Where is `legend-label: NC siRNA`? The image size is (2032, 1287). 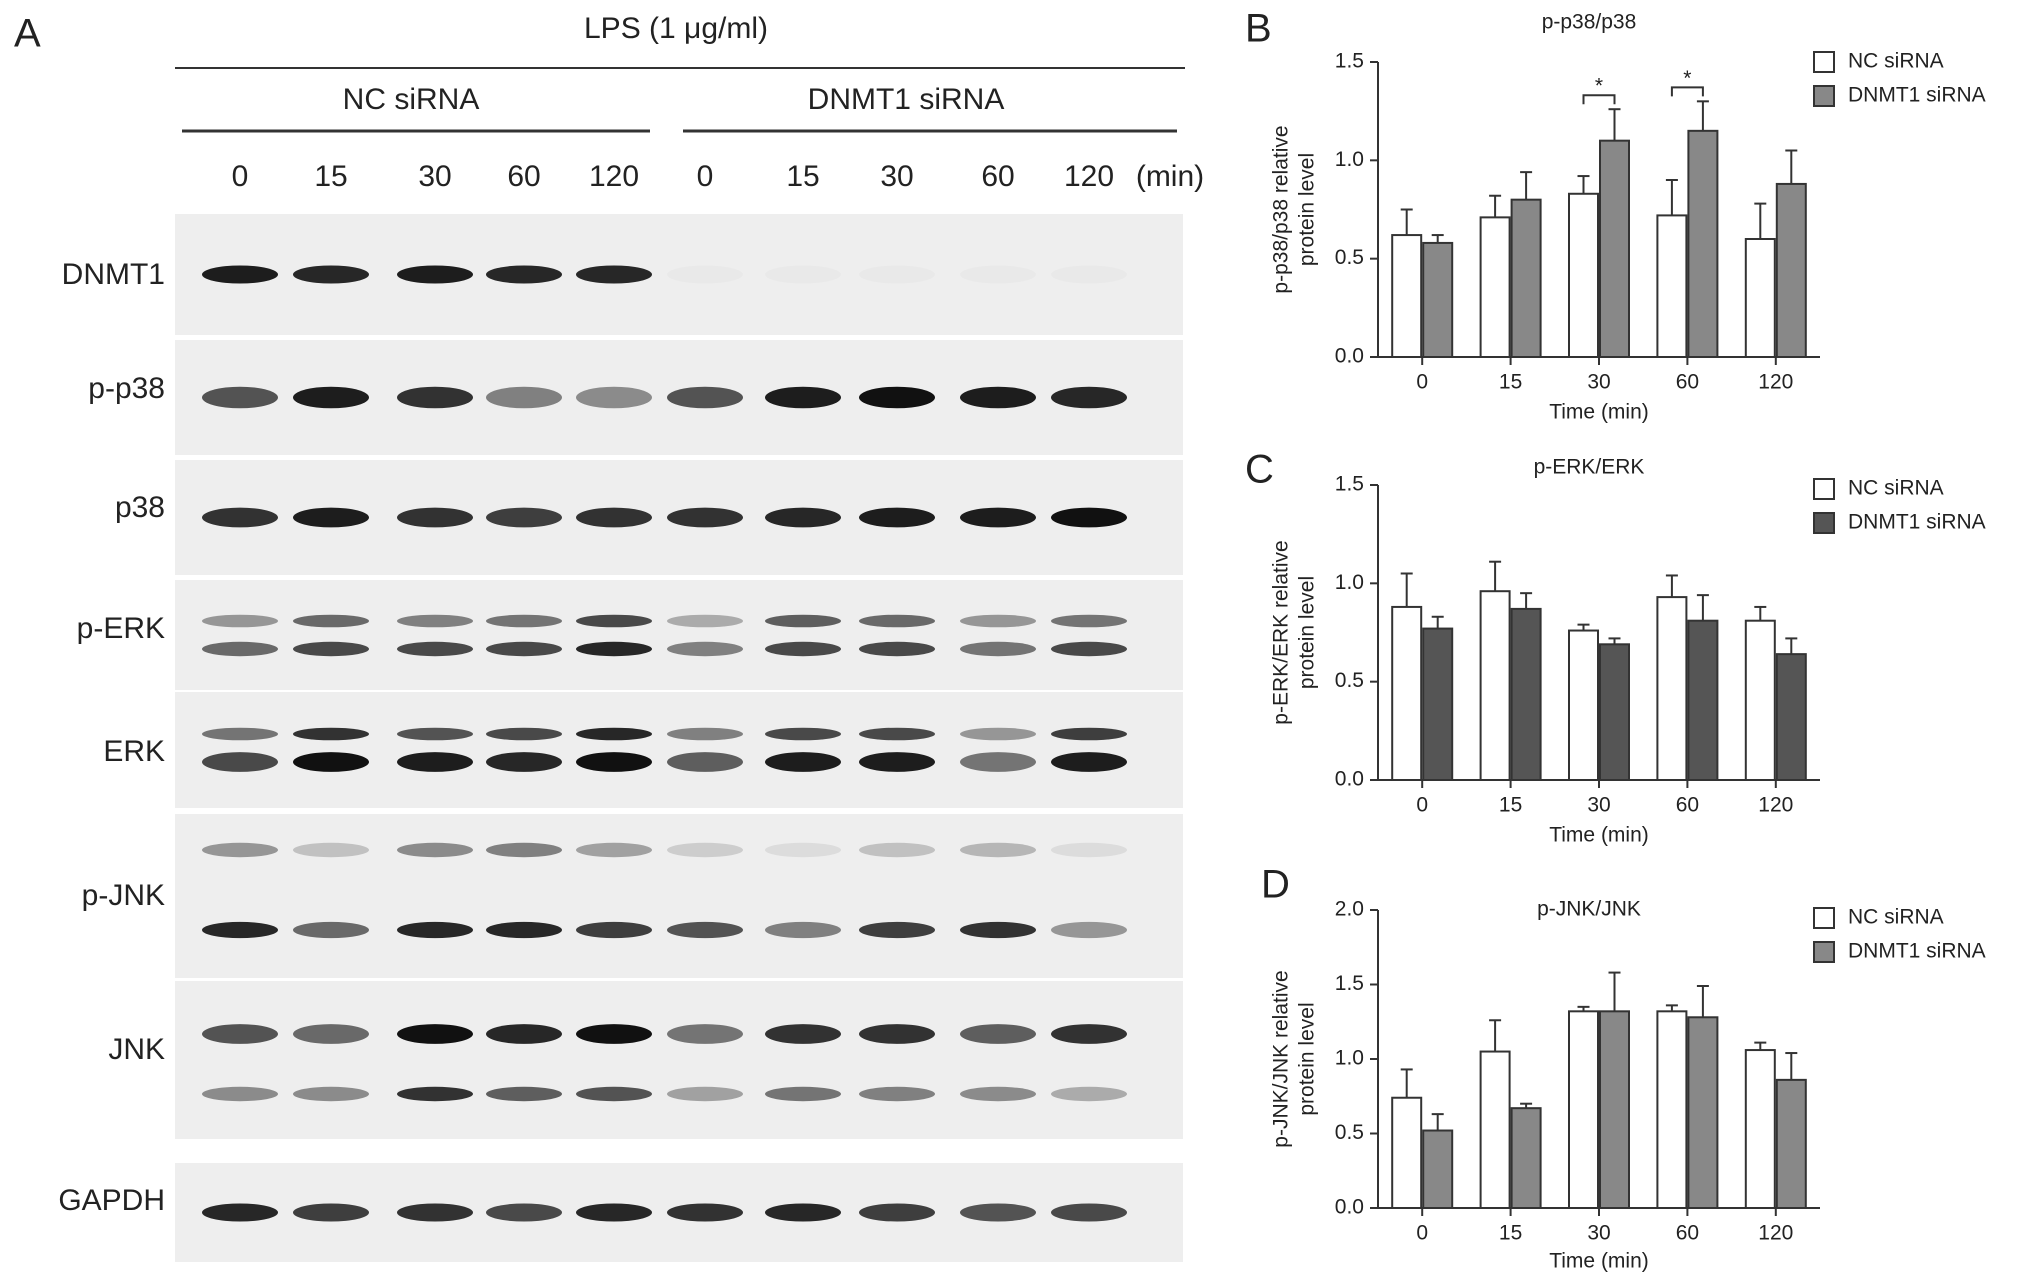
legend-label: NC siRNA is located at coordinates (1896, 917).